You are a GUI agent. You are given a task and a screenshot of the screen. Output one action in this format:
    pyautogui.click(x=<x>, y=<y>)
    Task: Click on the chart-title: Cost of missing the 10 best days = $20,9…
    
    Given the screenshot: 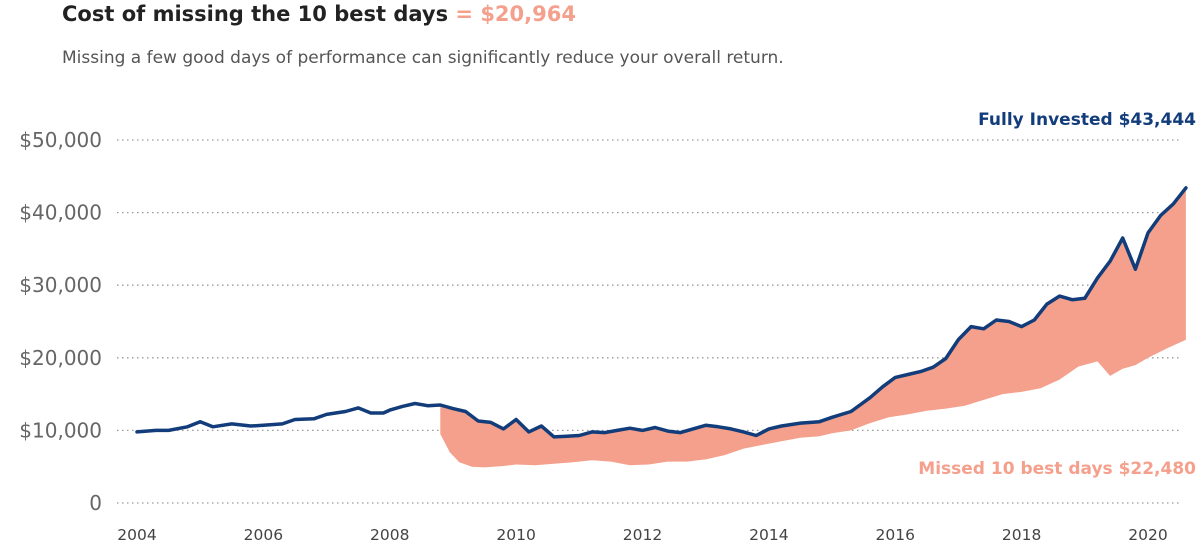 What is the action you would take?
    pyautogui.click(x=319, y=14)
    